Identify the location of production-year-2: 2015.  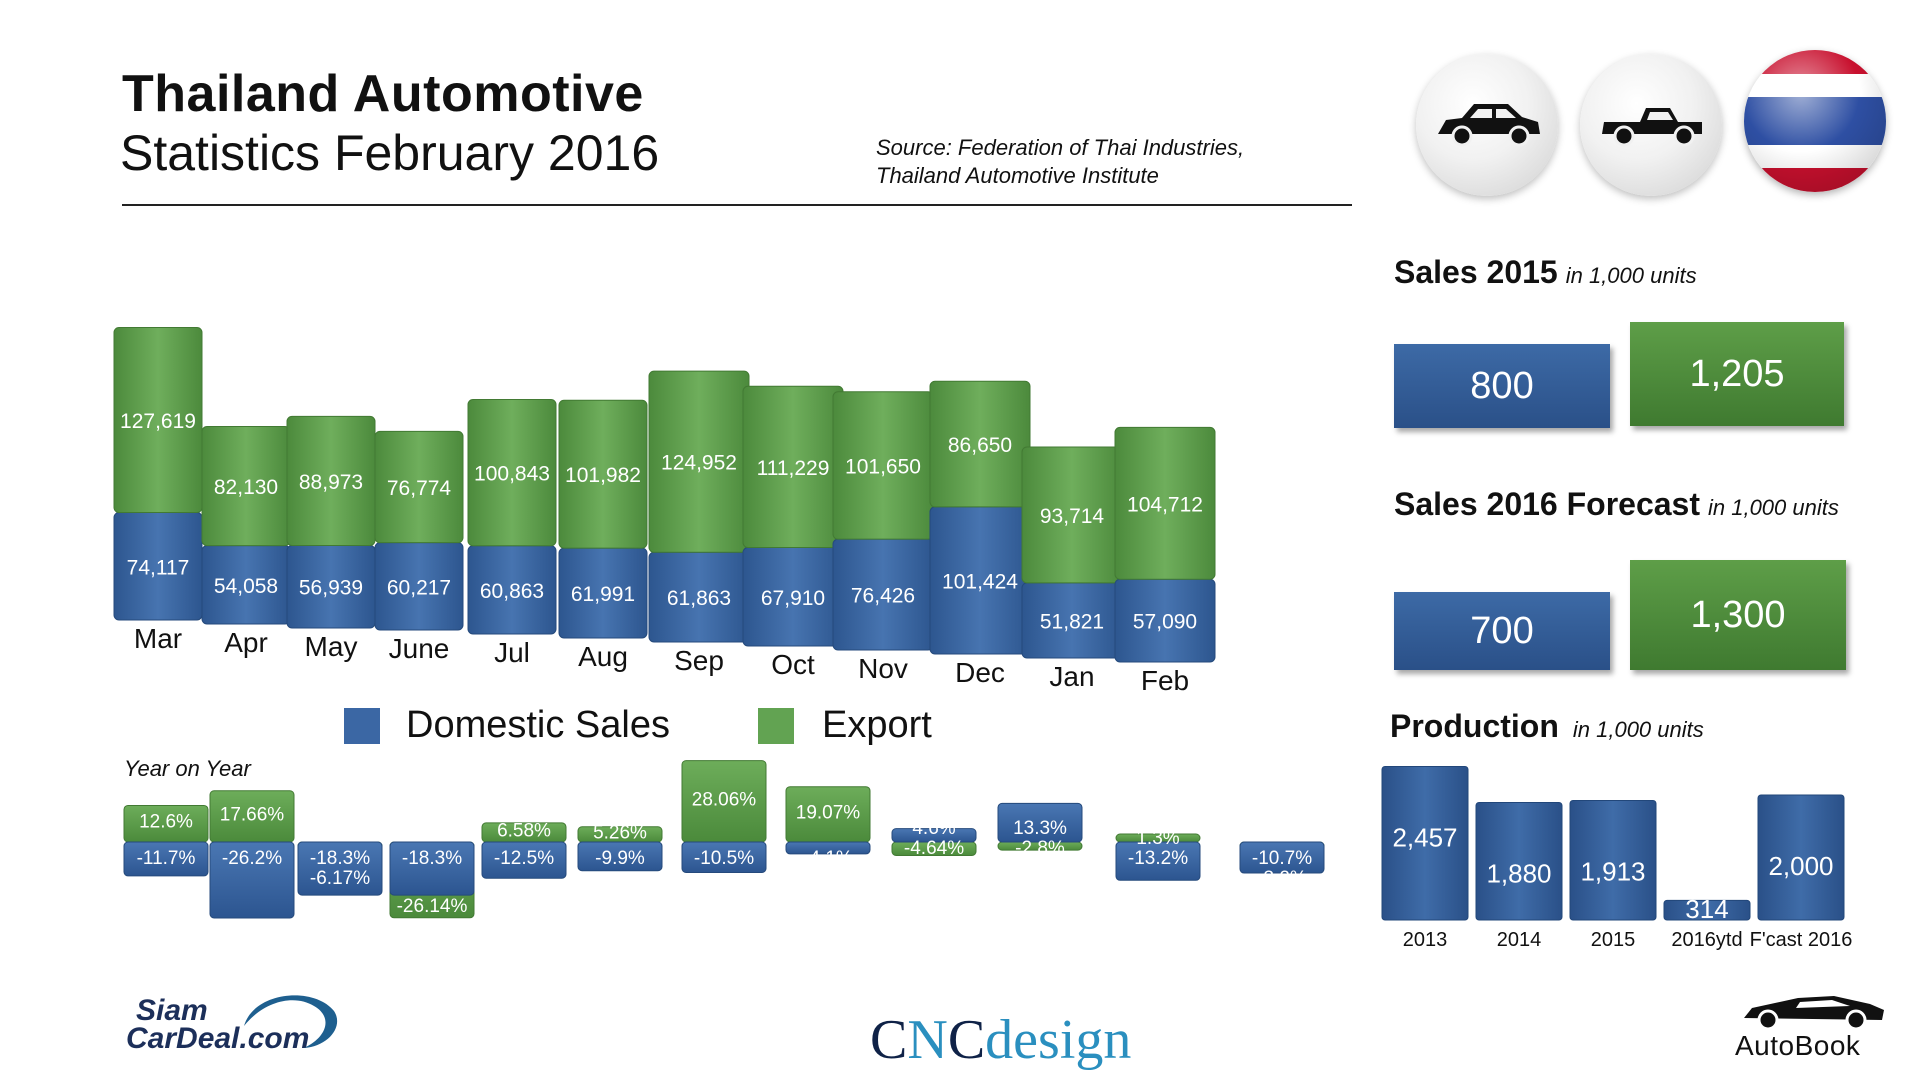
(1613, 940).